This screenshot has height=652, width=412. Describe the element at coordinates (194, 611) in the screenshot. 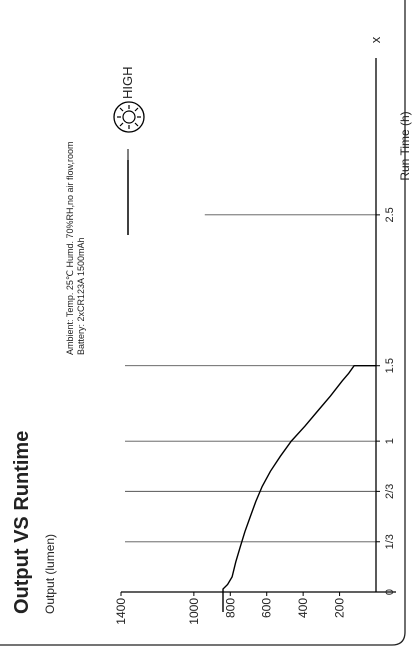

I see `y-tick-label-5: 1000` at that location.